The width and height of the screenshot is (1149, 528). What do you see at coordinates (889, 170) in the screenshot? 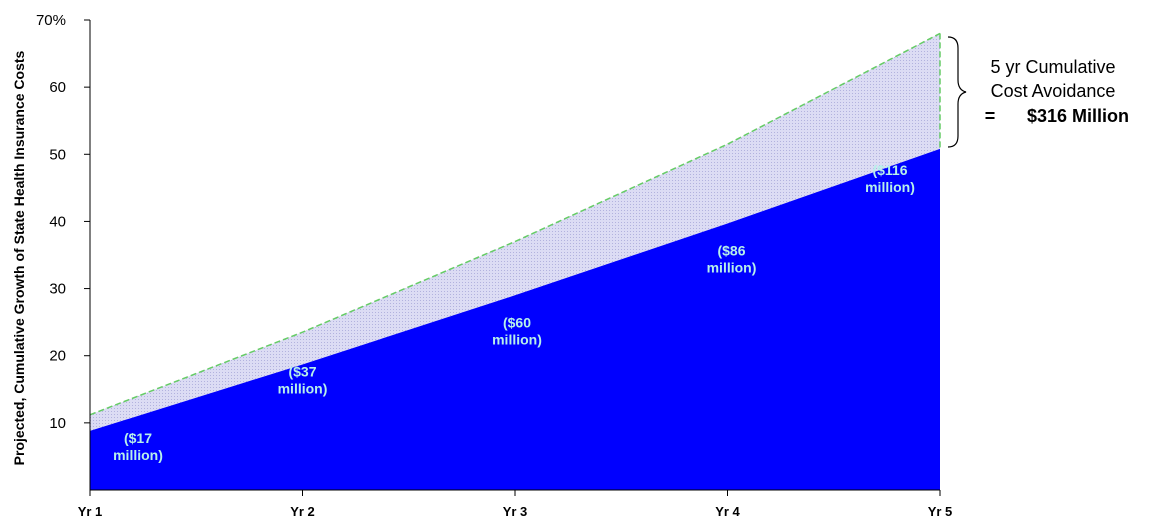
I see `data-label: ($116` at bounding box center [889, 170].